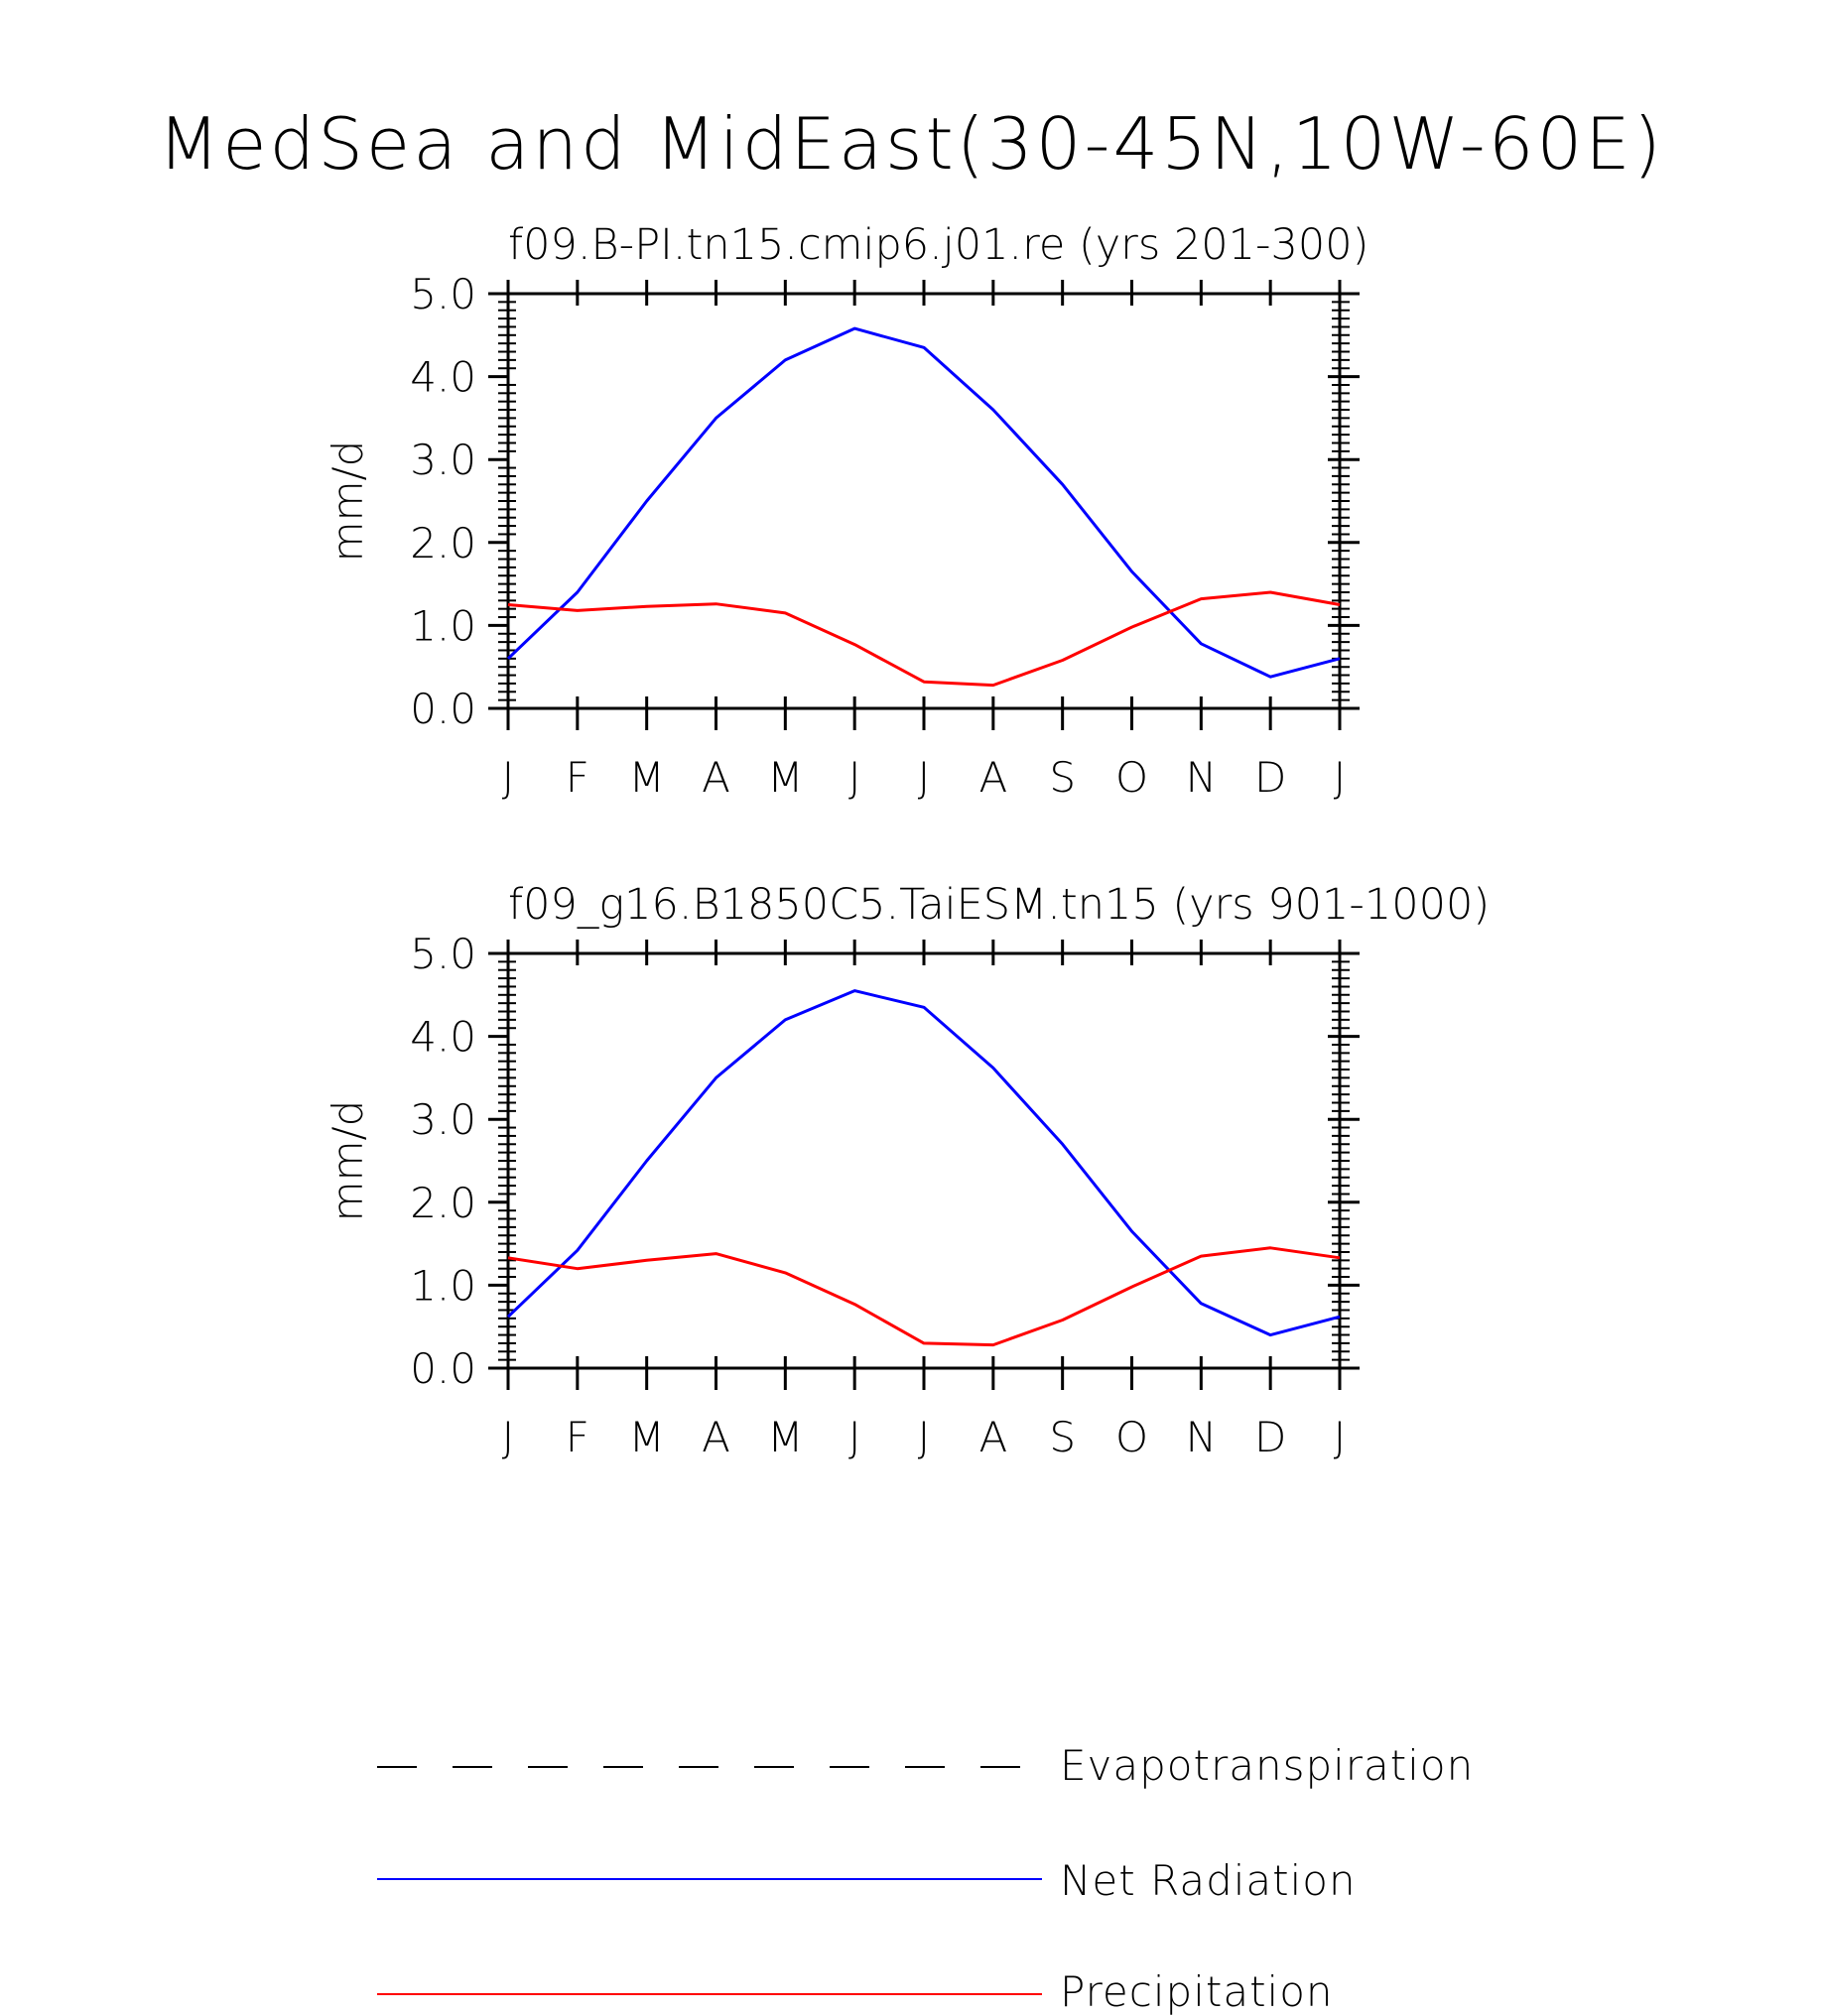 The width and height of the screenshot is (1822, 2016). I want to click on panel-title: f09.B-PI.tn15.cmip6.j01.re (yrs 201-300), so click(938, 245).